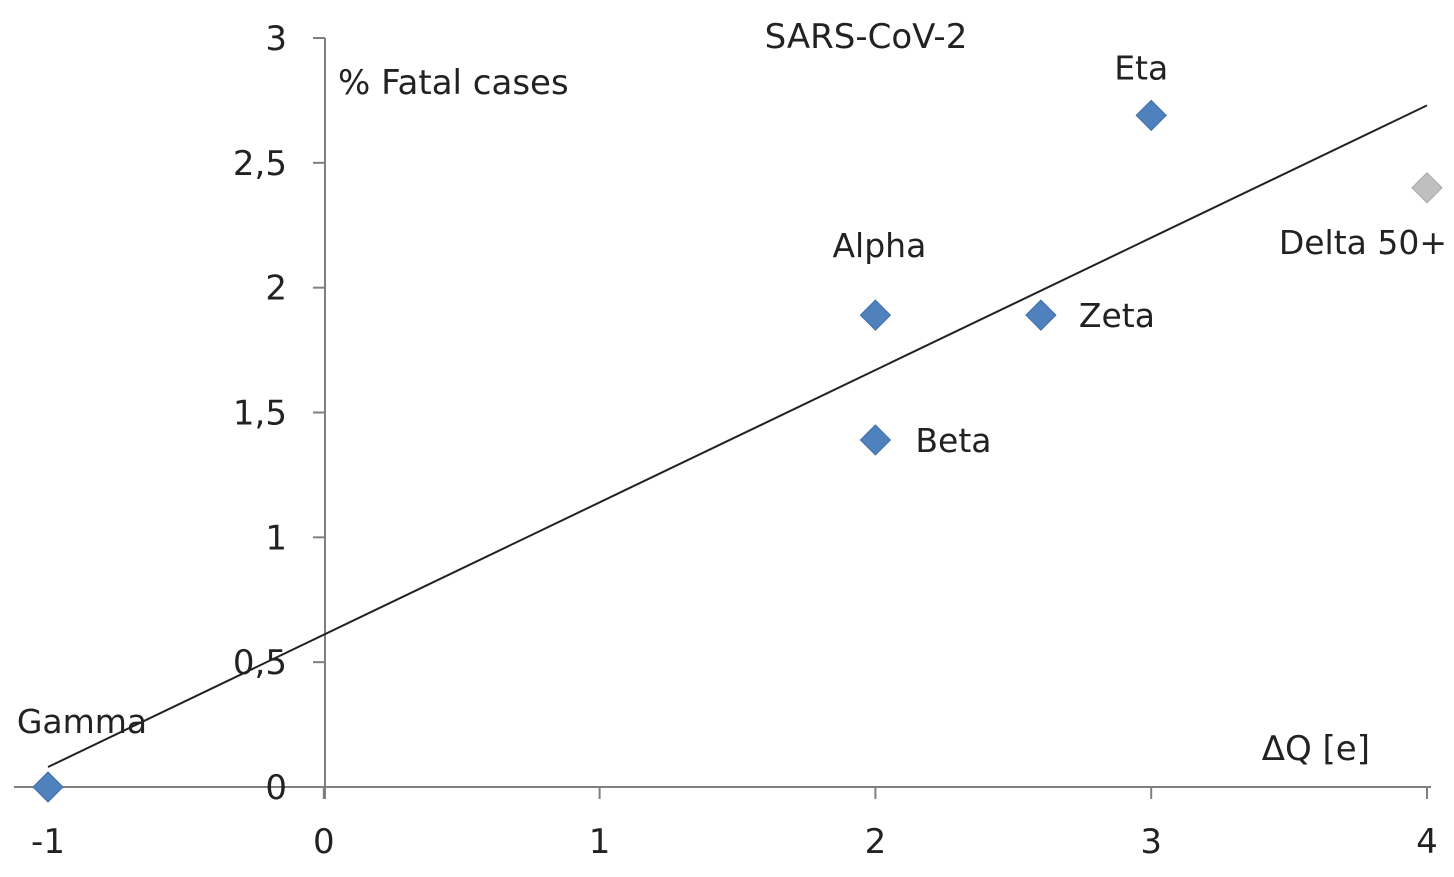  What do you see at coordinates (276, 788) in the screenshot?
I see `y-tick-label: 0` at bounding box center [276, 788].